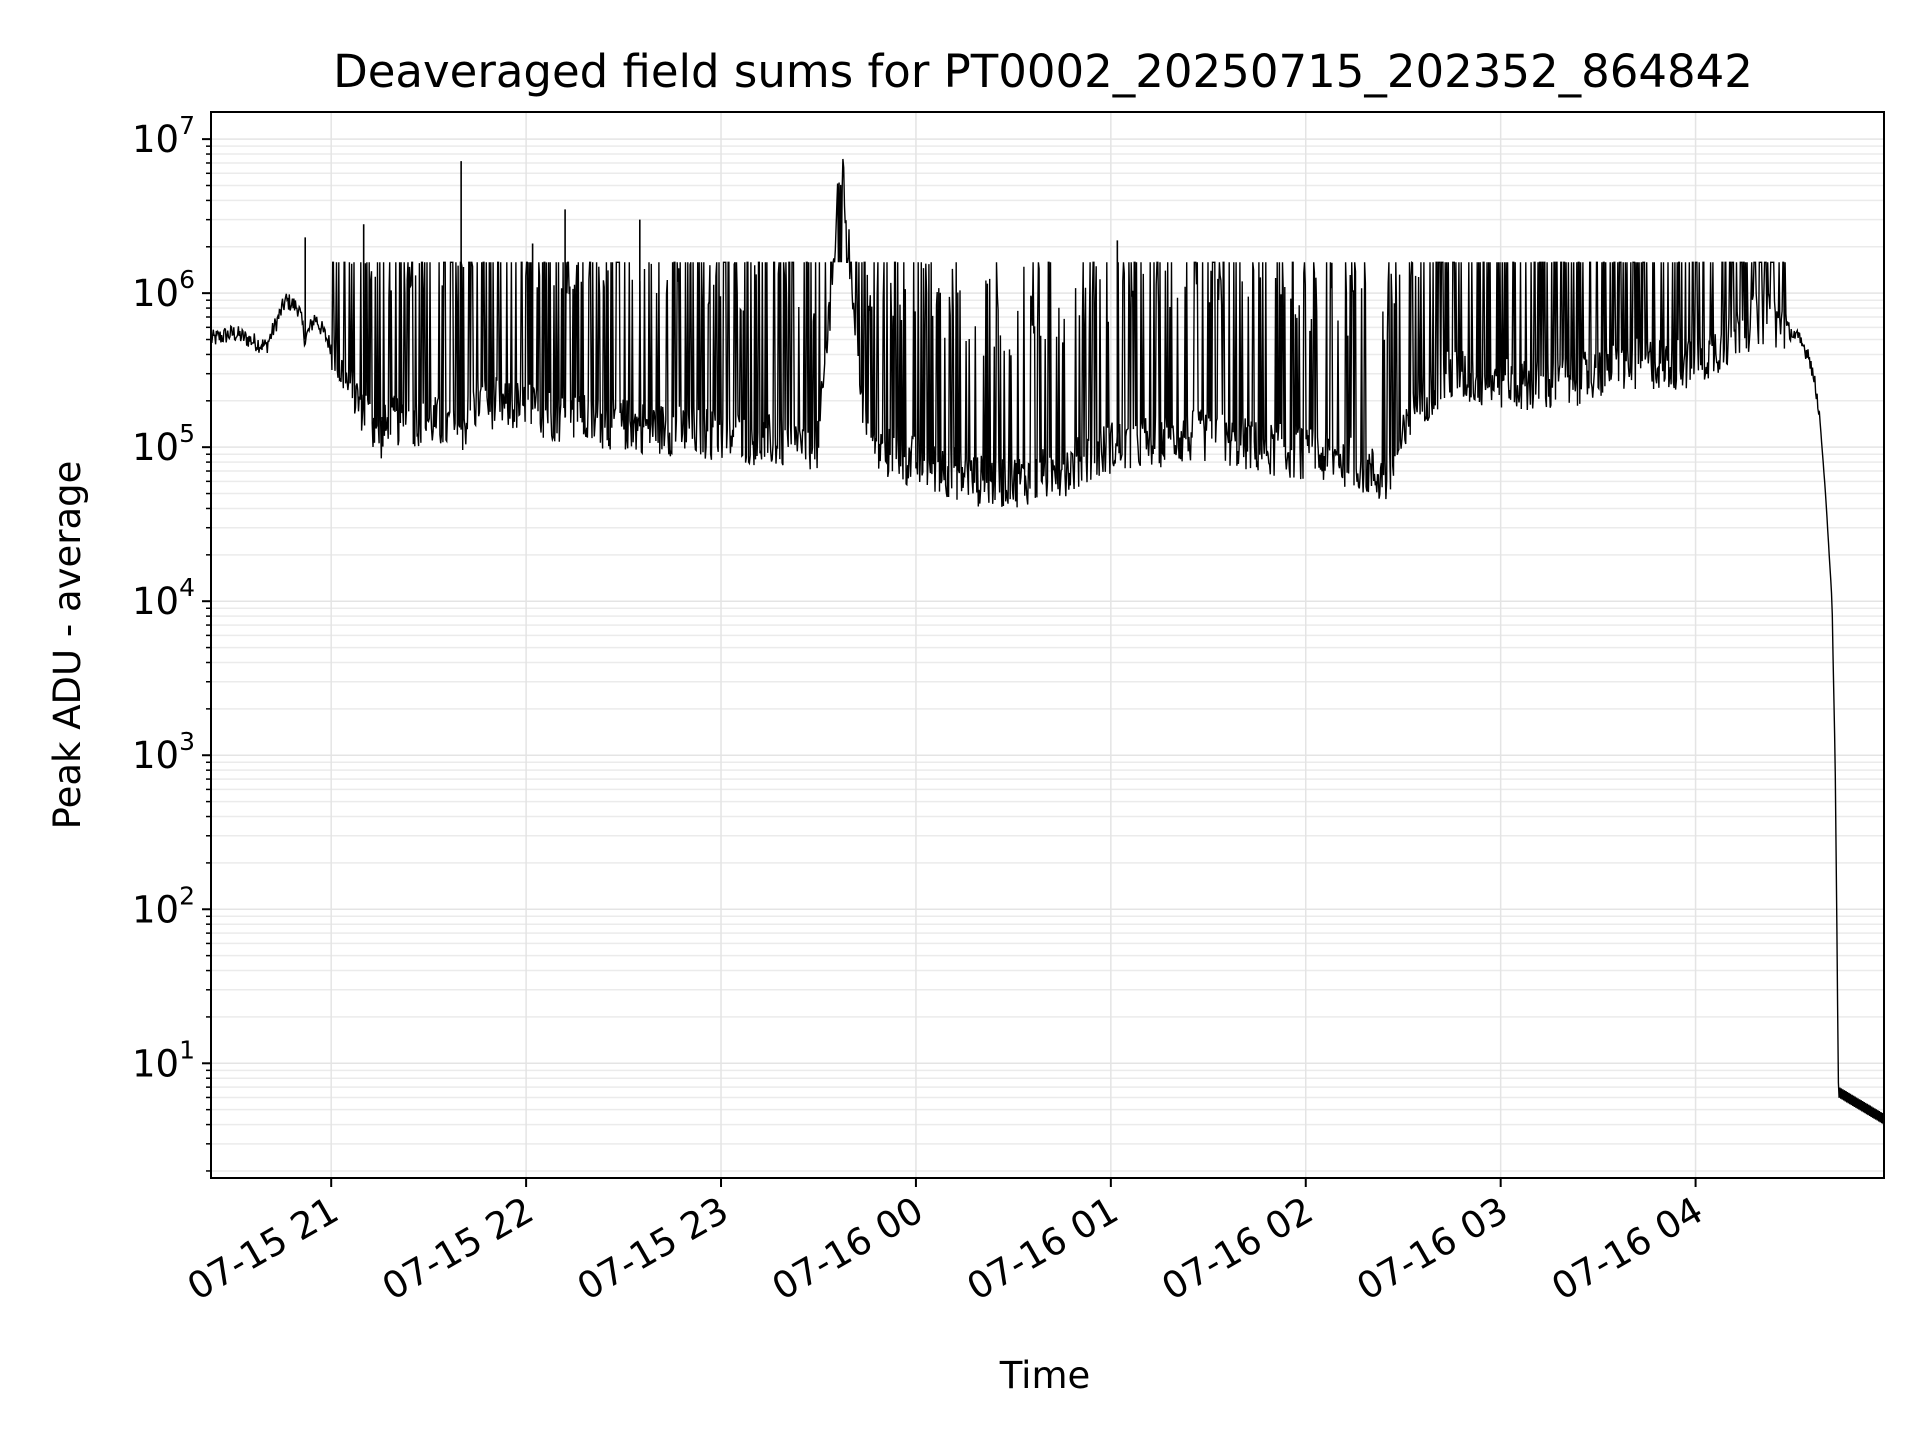  What do you see at coordinates (1045, 1375) in the screenshot?
I see `x-axis-label: Time` at bounding box center [1045, 1375].